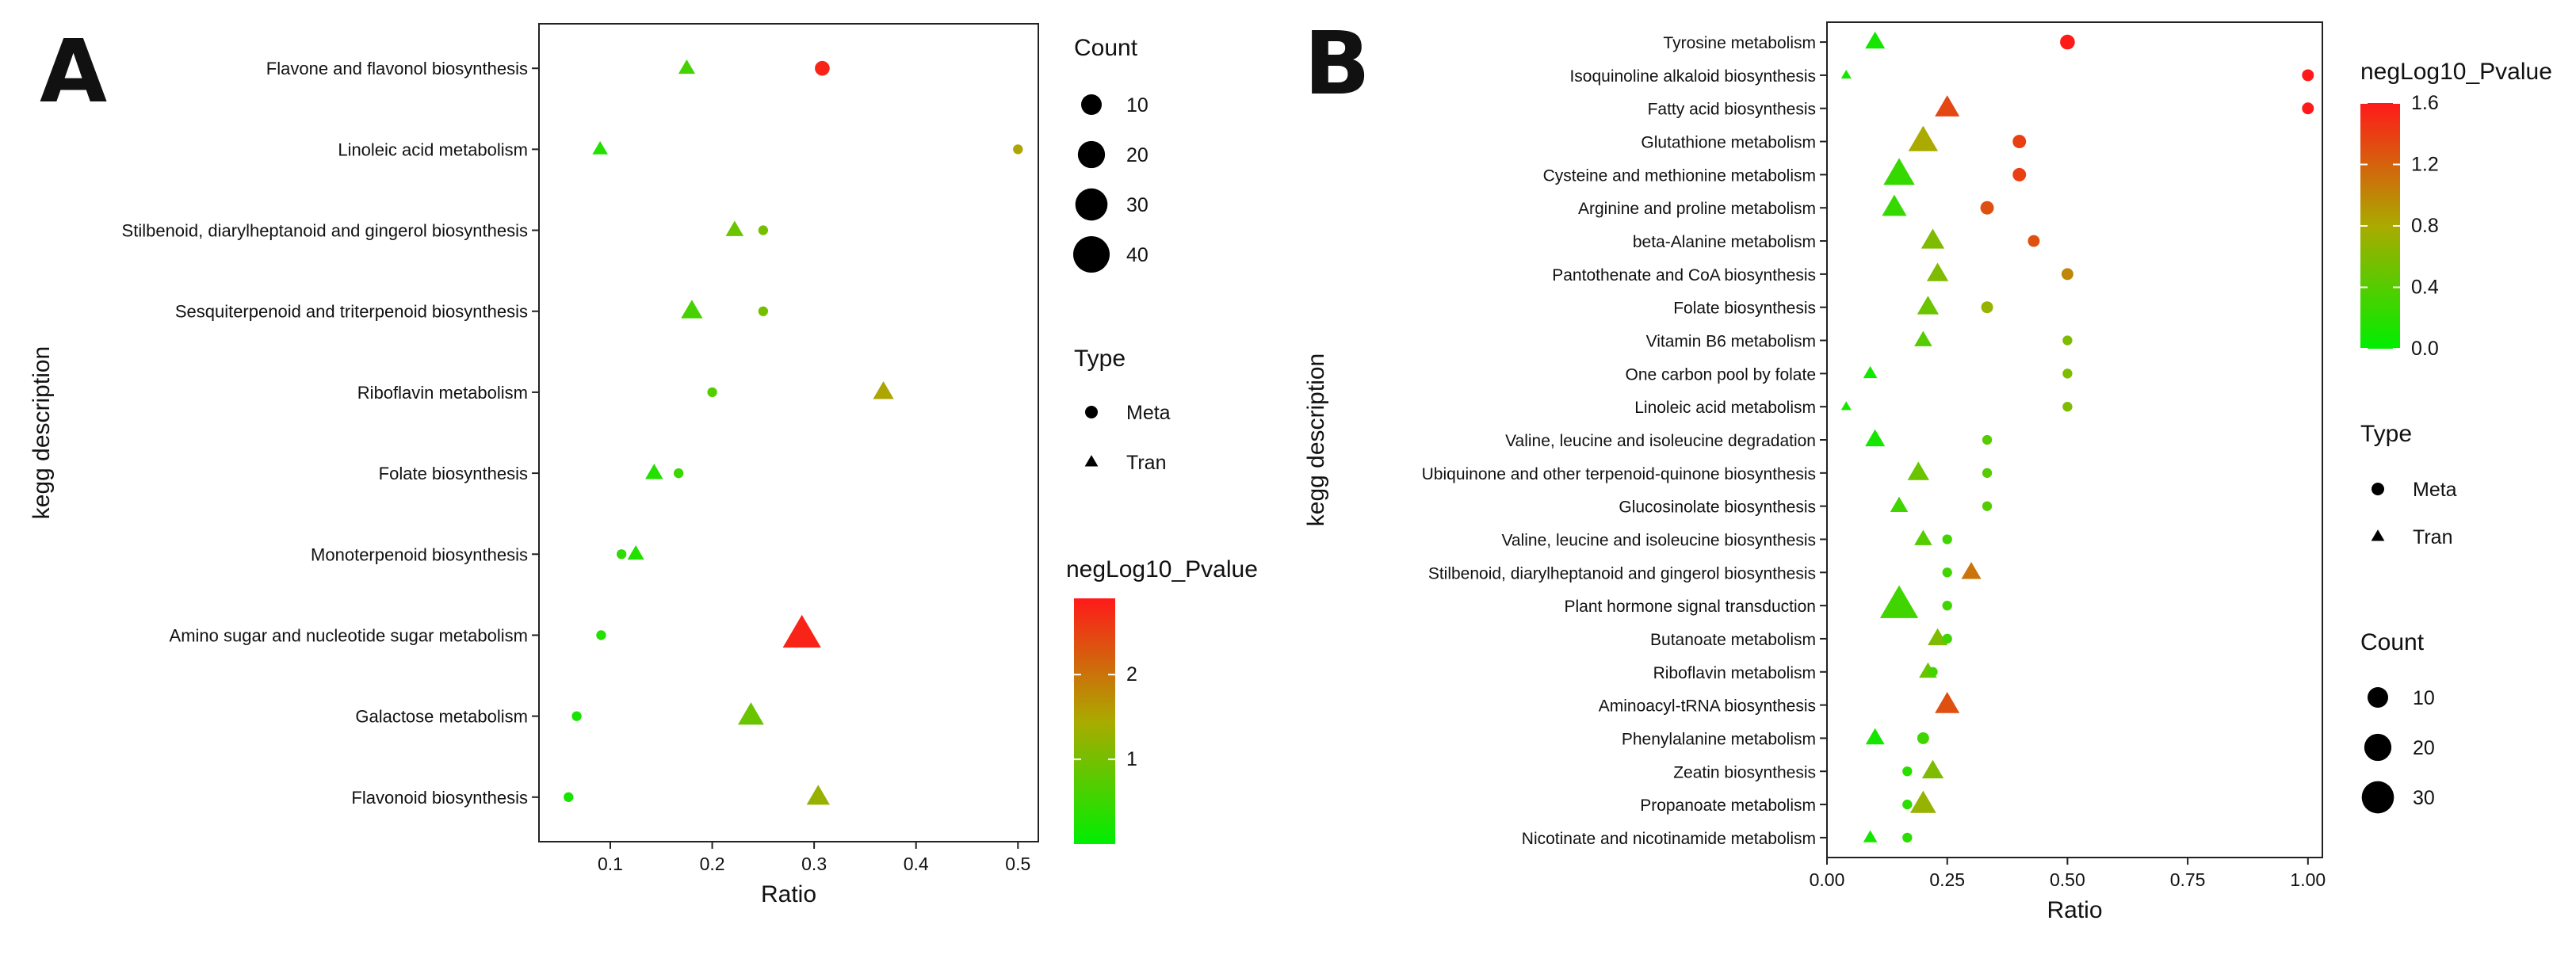  I want to click on x-tick-label: 0.1, so click(610, 864).